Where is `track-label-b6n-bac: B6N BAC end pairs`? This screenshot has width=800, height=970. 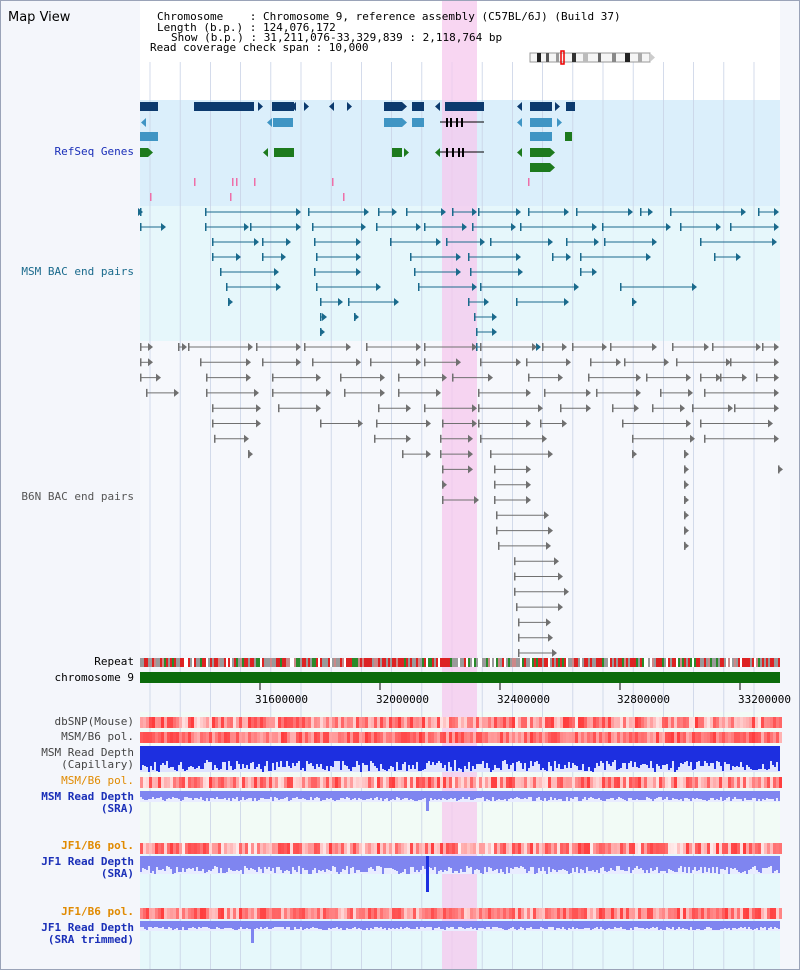
track-label-b6n-bac: B6N BAC end pairs is located at coordinates (77, 496).